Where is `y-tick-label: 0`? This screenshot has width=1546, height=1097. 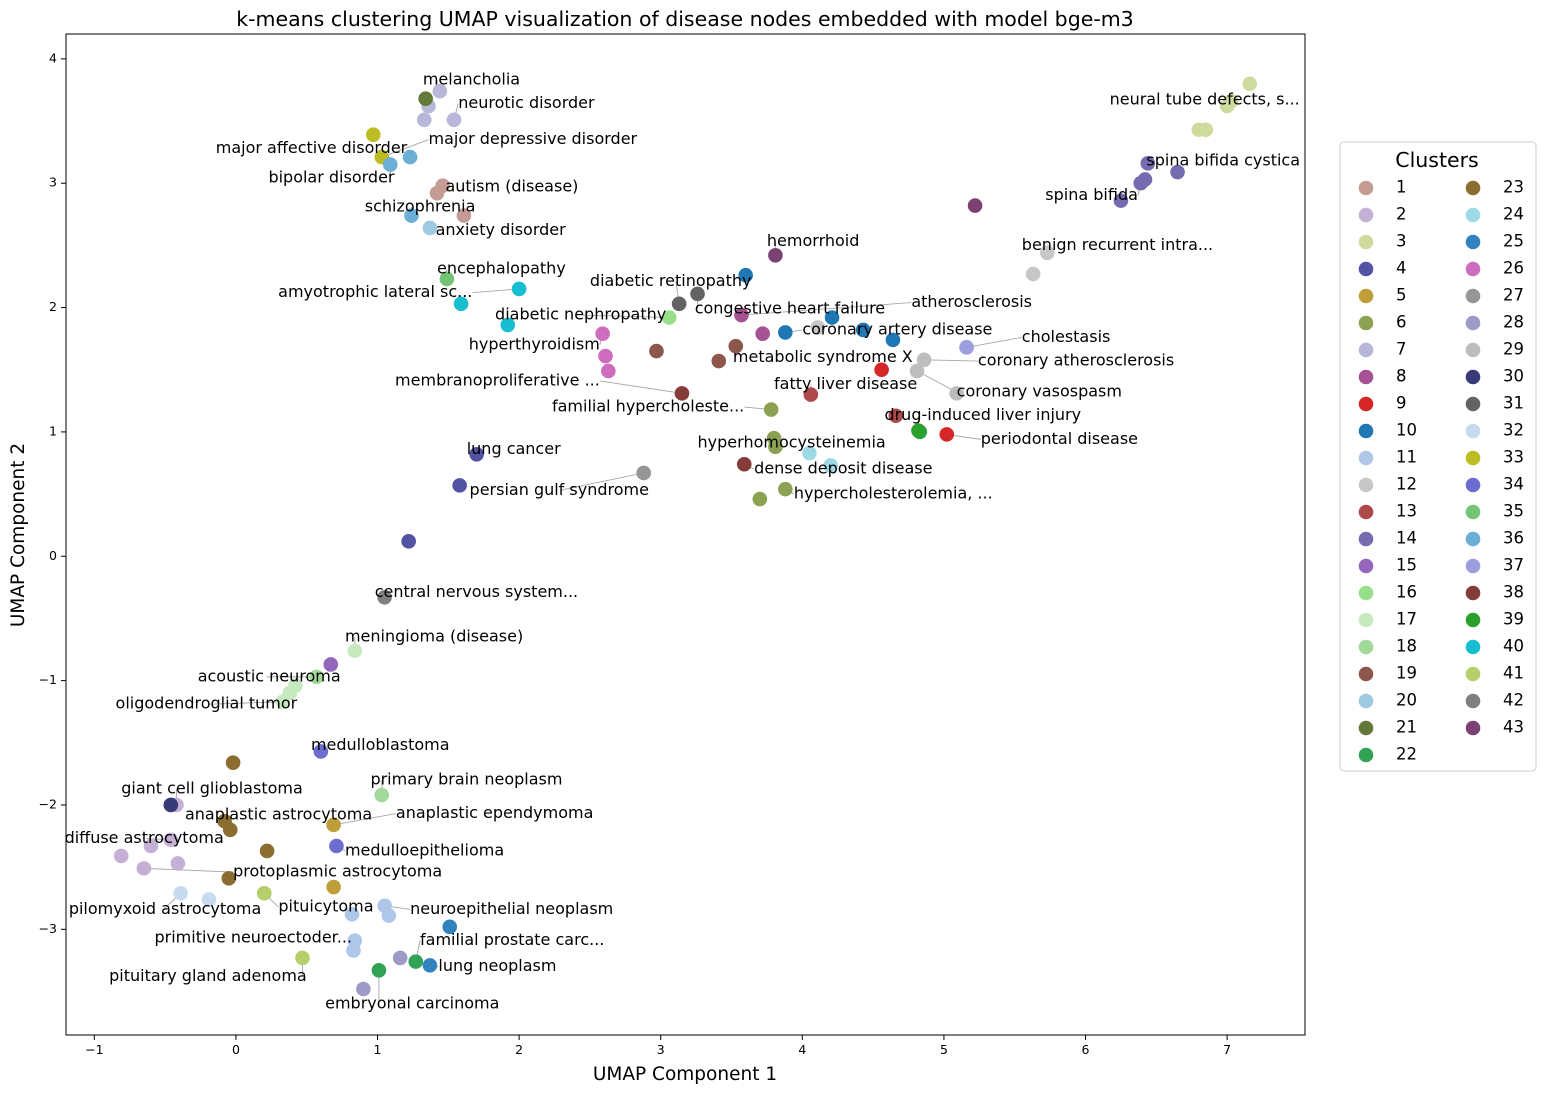 y-tick-label: 0 is located at coordinates (53, 555).